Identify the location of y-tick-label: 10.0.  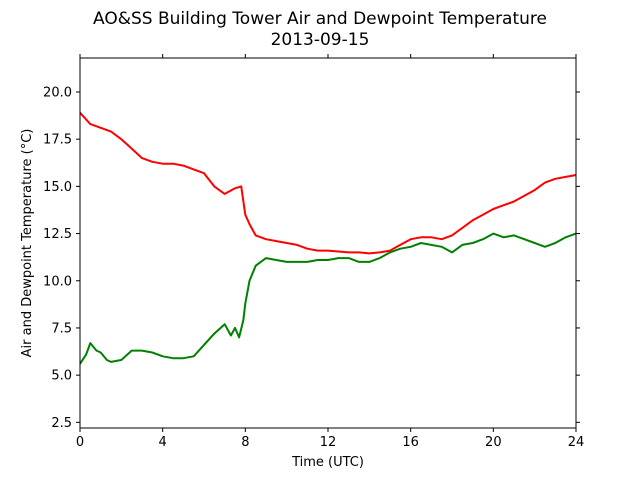
(57, 281).